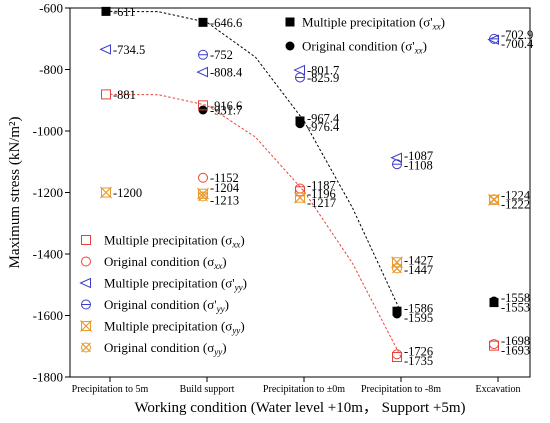  I want to click on data-label: -752, so click(221, 55).